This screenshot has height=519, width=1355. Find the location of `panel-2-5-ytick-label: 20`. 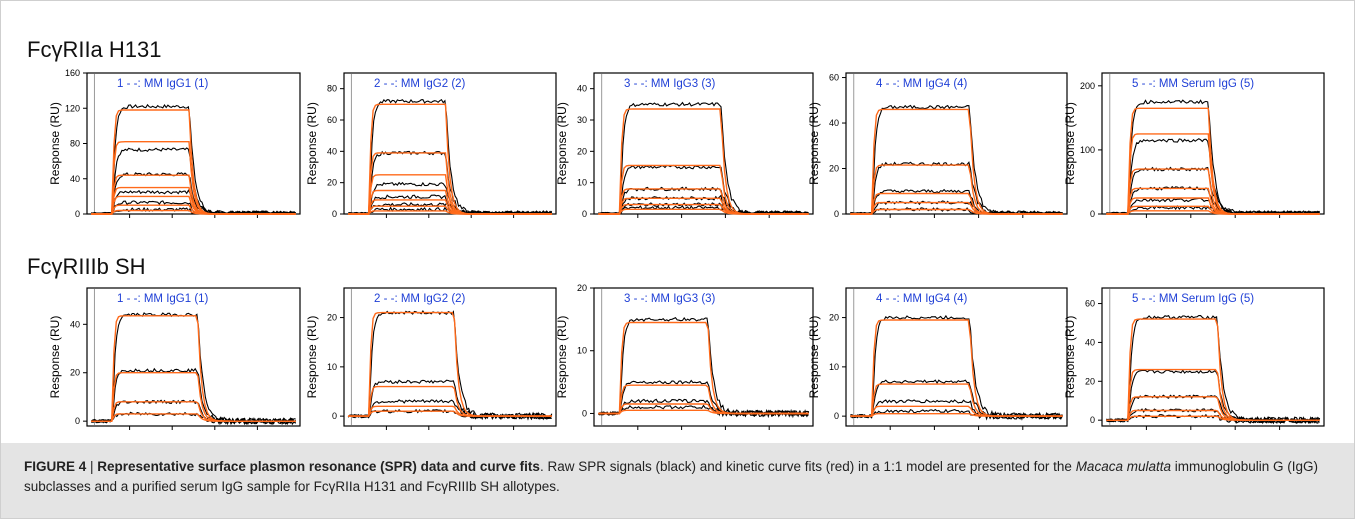

panel-2-5-ytick-label: 20 is located at coordinates (1090, 381).